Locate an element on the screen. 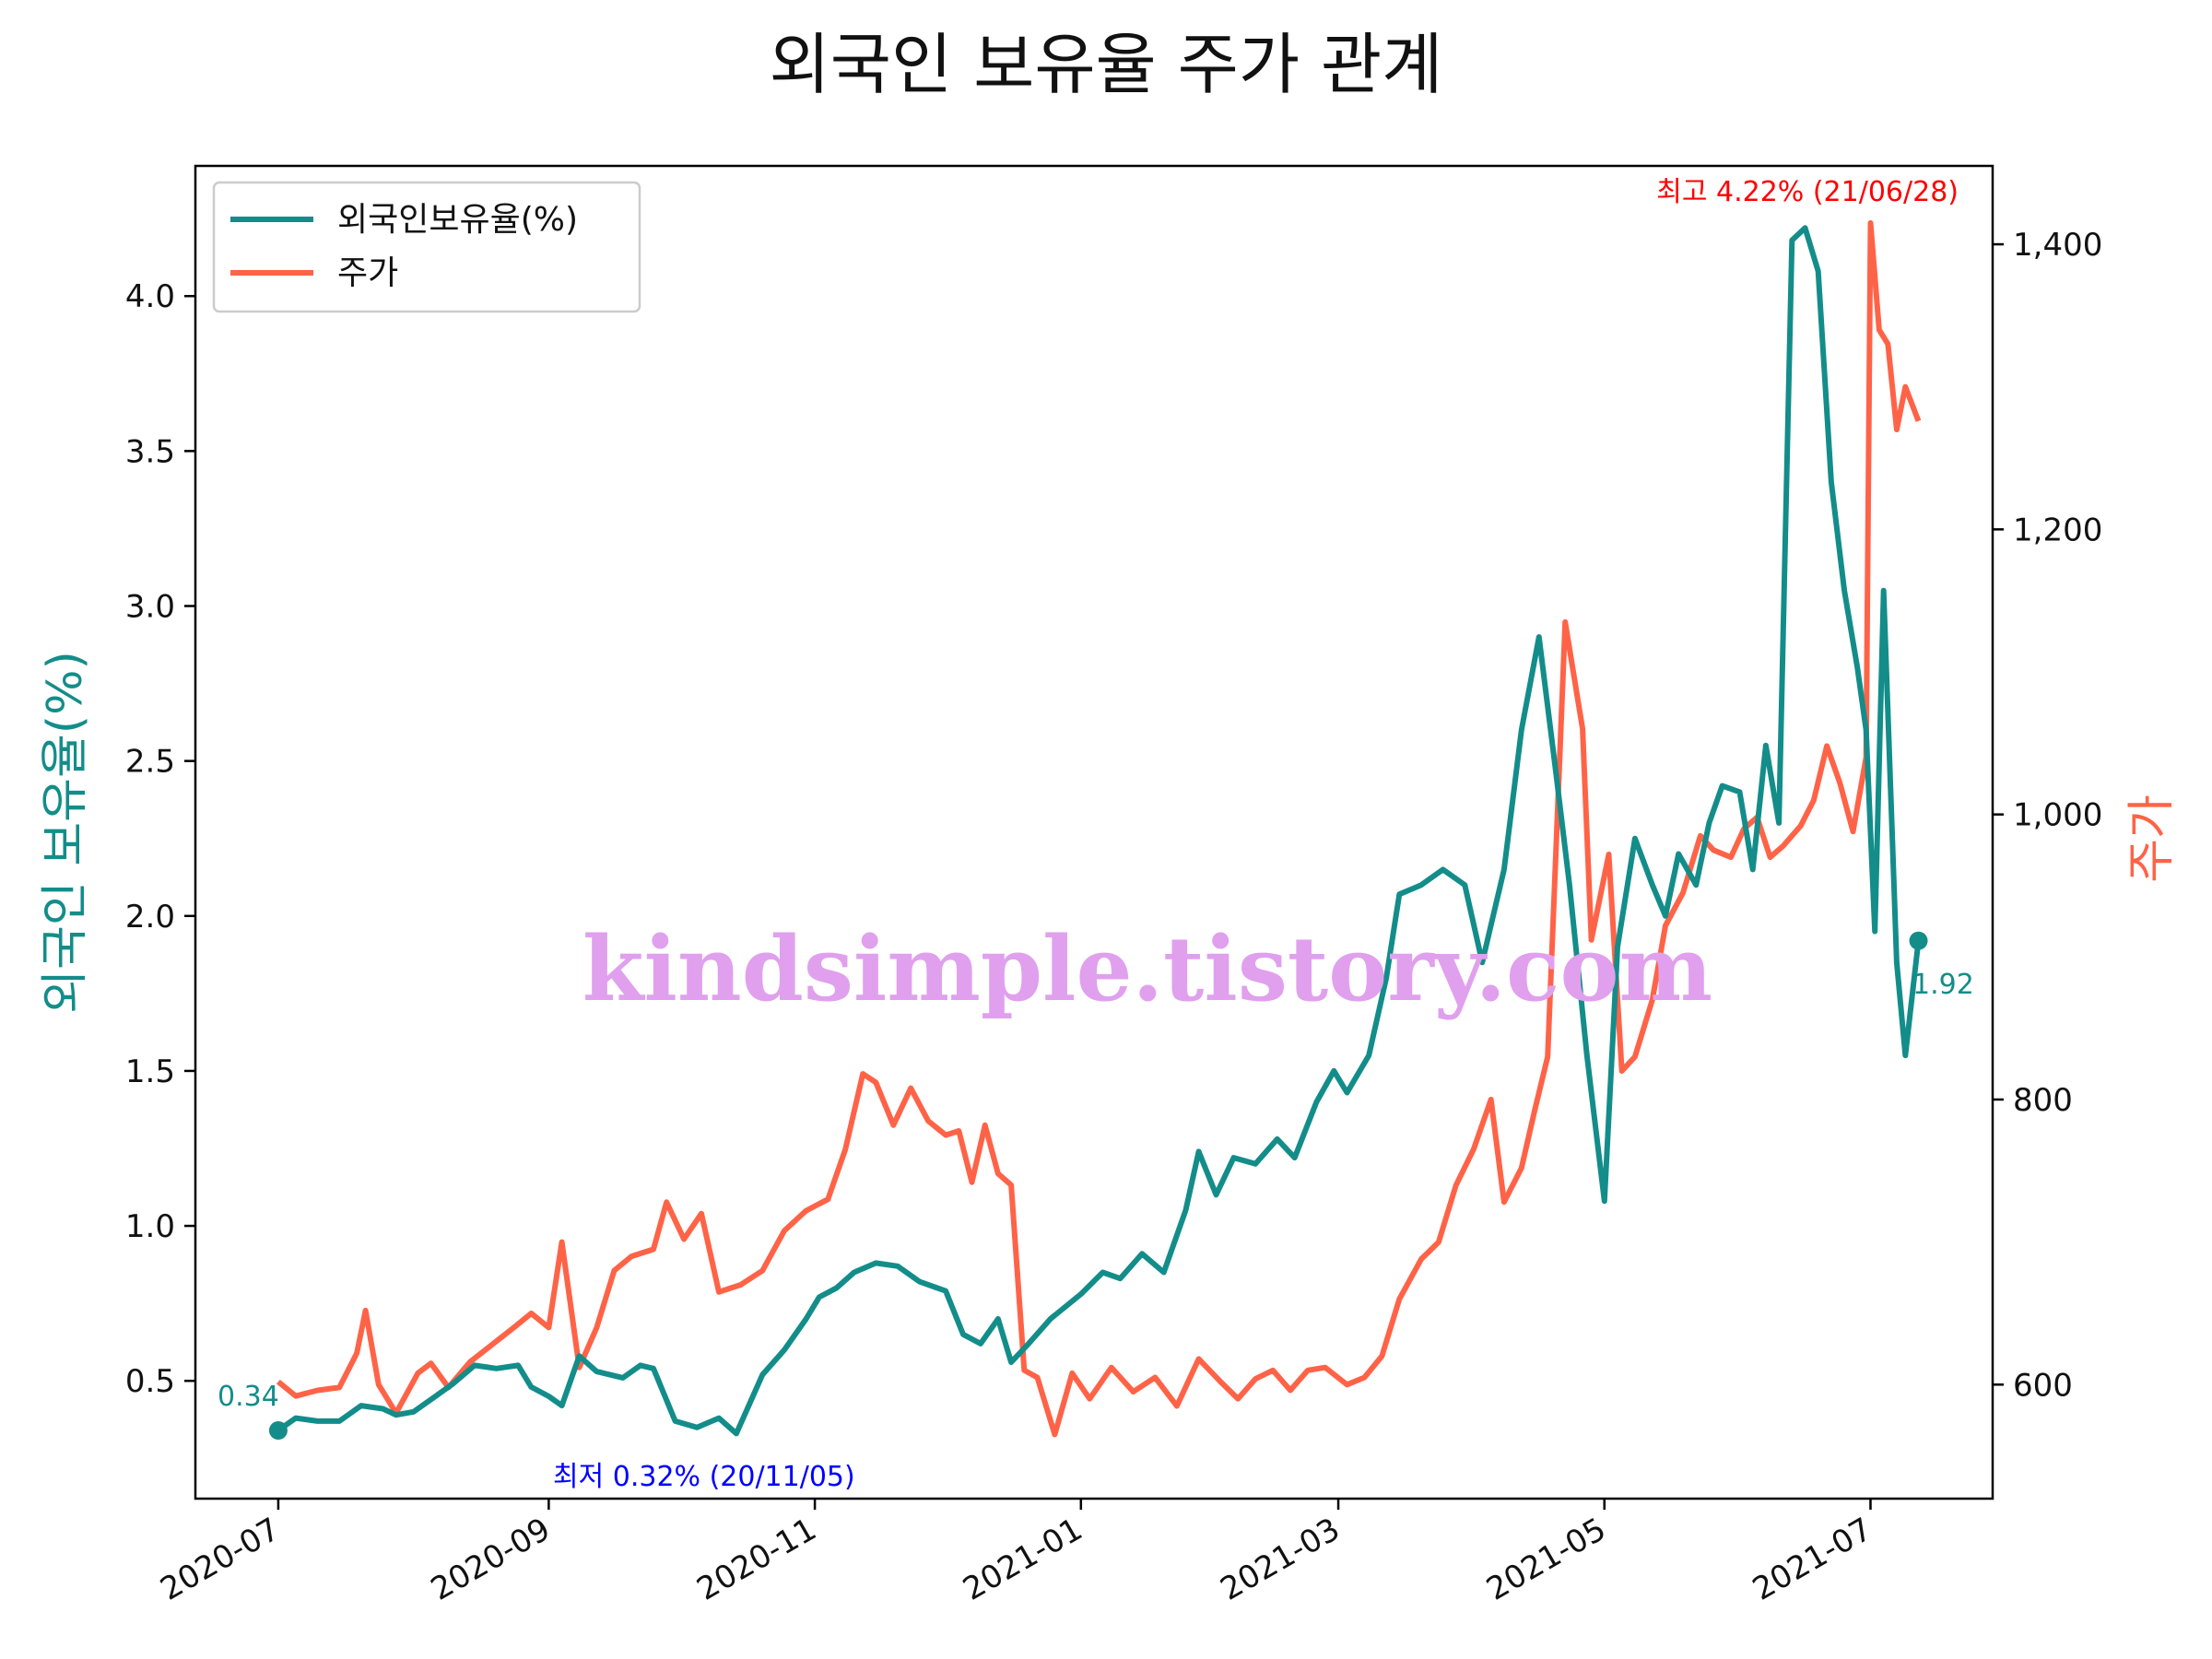 The width and height of the screenshot is (2212, 1659). y-left-tick-label: 1.5 is located at coordinates (150, 1071).